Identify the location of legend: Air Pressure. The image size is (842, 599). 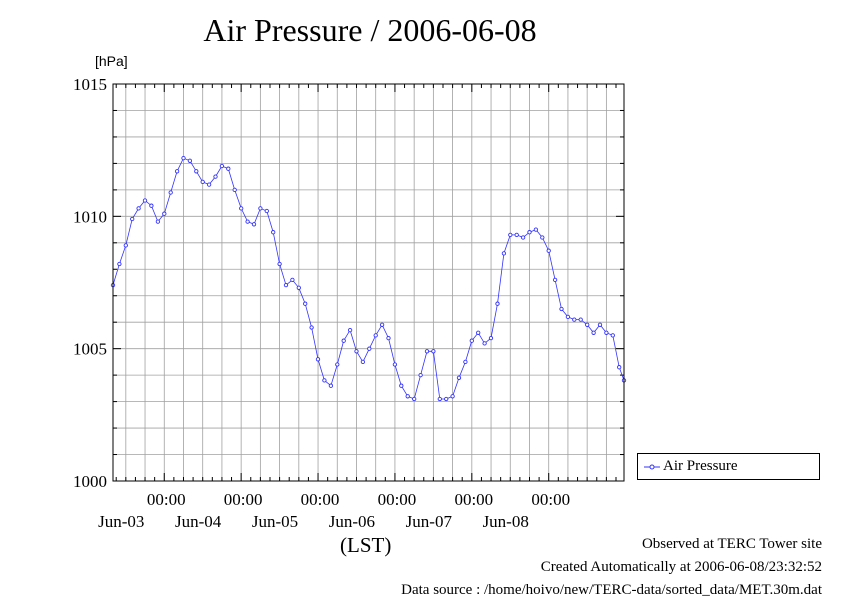
(728, 466).